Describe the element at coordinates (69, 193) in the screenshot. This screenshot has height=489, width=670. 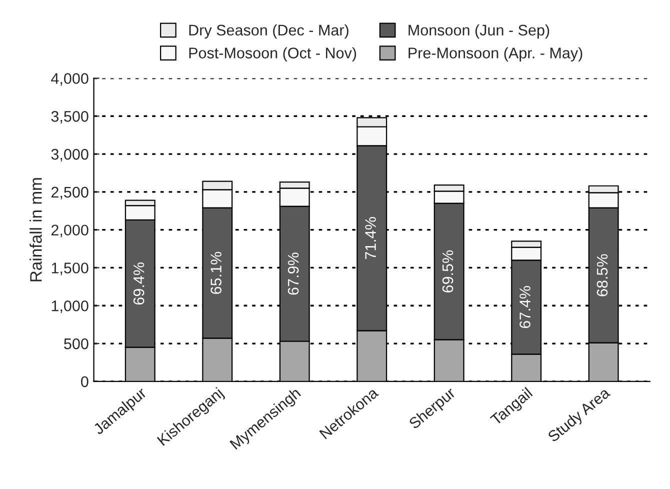
I see `y-tick-label: 2,500` at that location.